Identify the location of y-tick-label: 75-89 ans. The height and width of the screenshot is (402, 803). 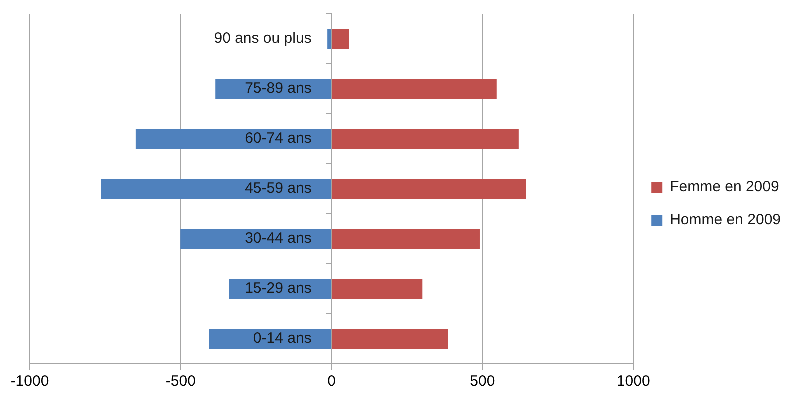
(278, 89).